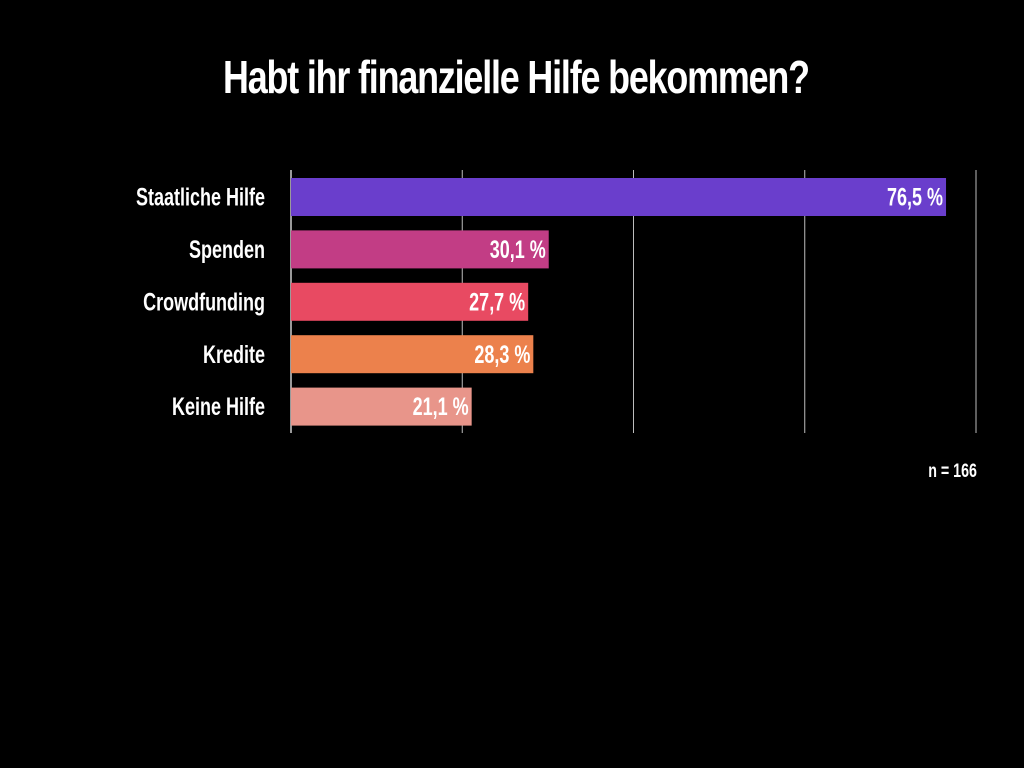 The image size is (1024, 768). What do you see at coordinates (200, 197) in the screenshot?
I see `category-label: Staatliche Hilfe` at bounding box center [200, 197].